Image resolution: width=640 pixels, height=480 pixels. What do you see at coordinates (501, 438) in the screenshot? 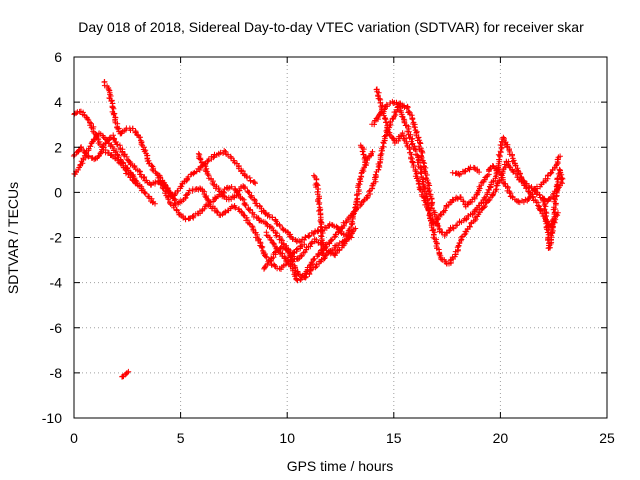
I see `x-tick-label: 20` at bounding box center [501, 438].